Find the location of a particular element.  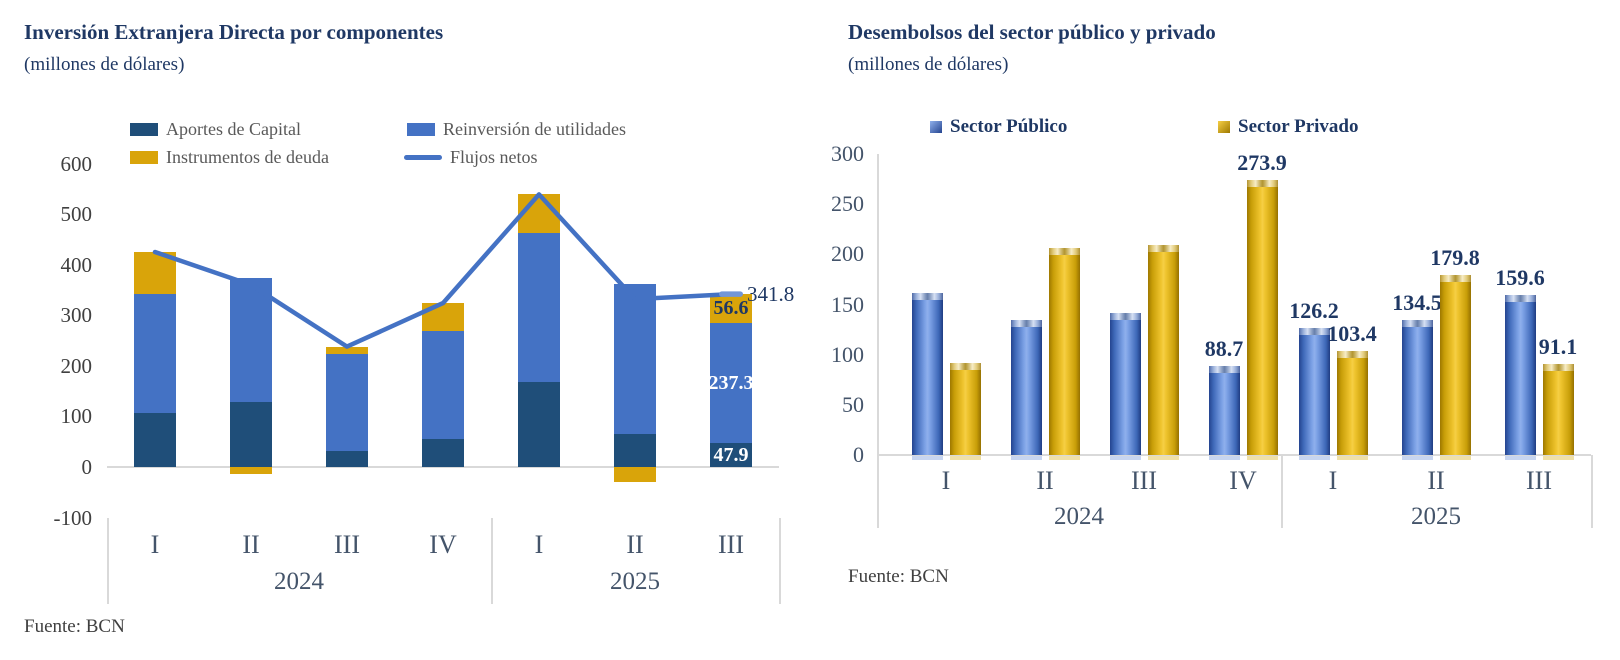

flujos-line-swatch-icon is located at coordinates (423, 157).